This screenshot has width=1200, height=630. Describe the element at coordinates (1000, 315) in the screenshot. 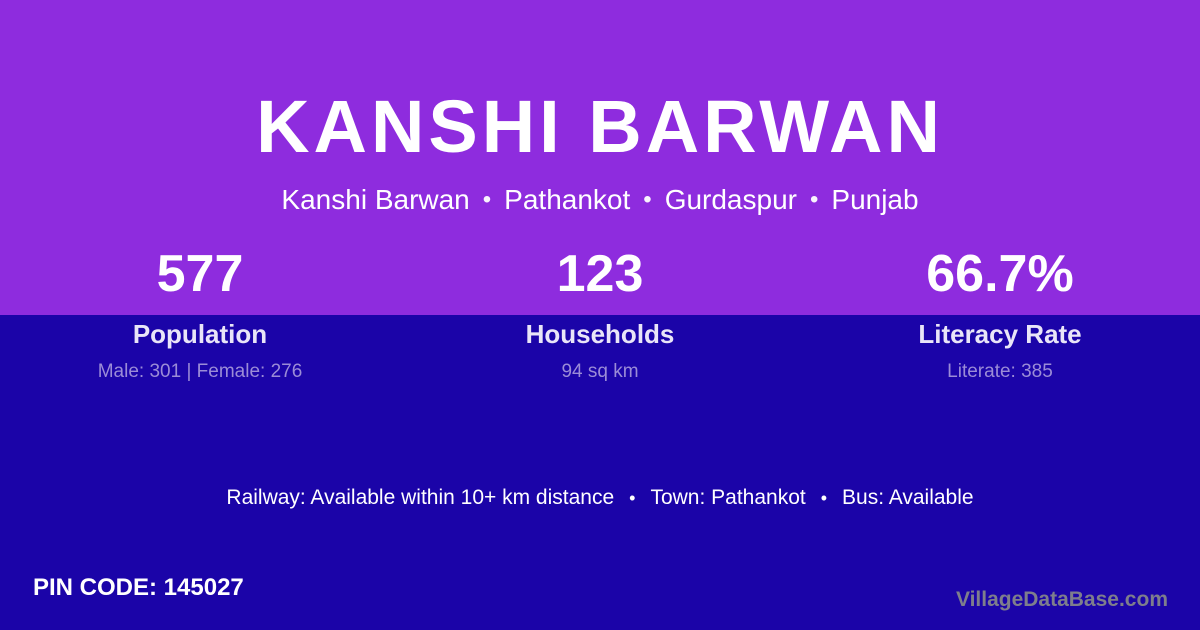

I see `stat-literacy-rate: 66.7% Literacy Rate Literate: 385` at that location.